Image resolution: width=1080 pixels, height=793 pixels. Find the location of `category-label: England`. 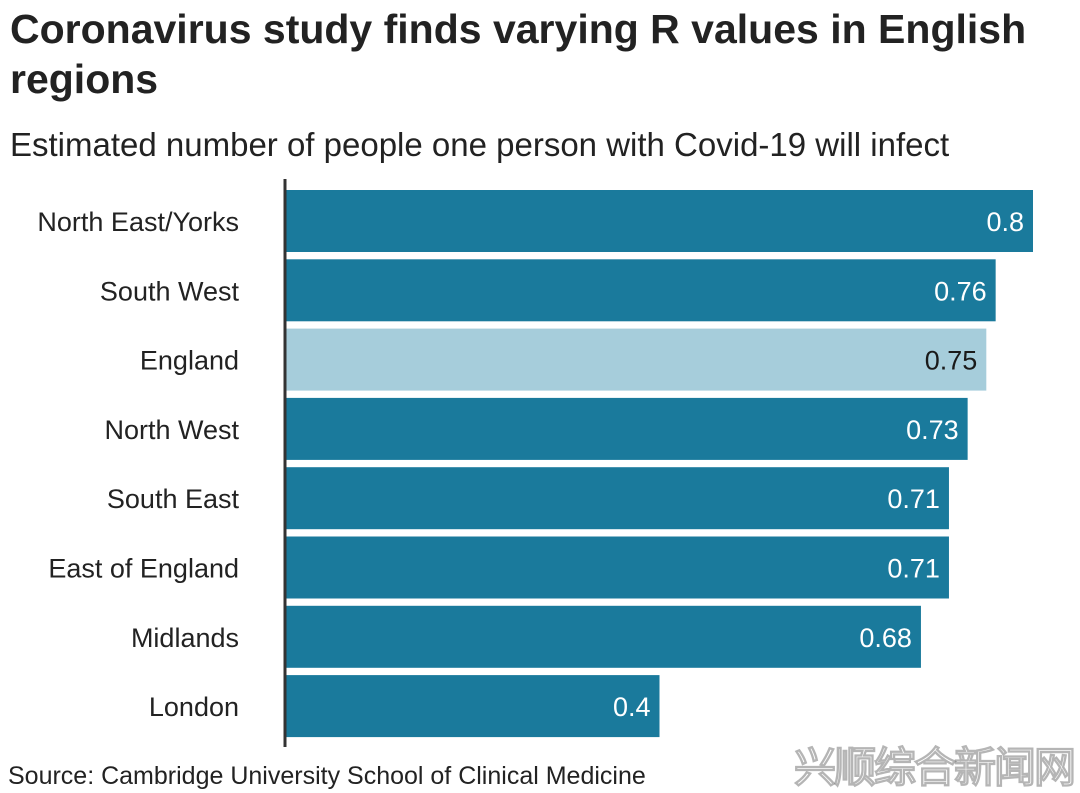

category-label: England is located at coordinates (189, 361).